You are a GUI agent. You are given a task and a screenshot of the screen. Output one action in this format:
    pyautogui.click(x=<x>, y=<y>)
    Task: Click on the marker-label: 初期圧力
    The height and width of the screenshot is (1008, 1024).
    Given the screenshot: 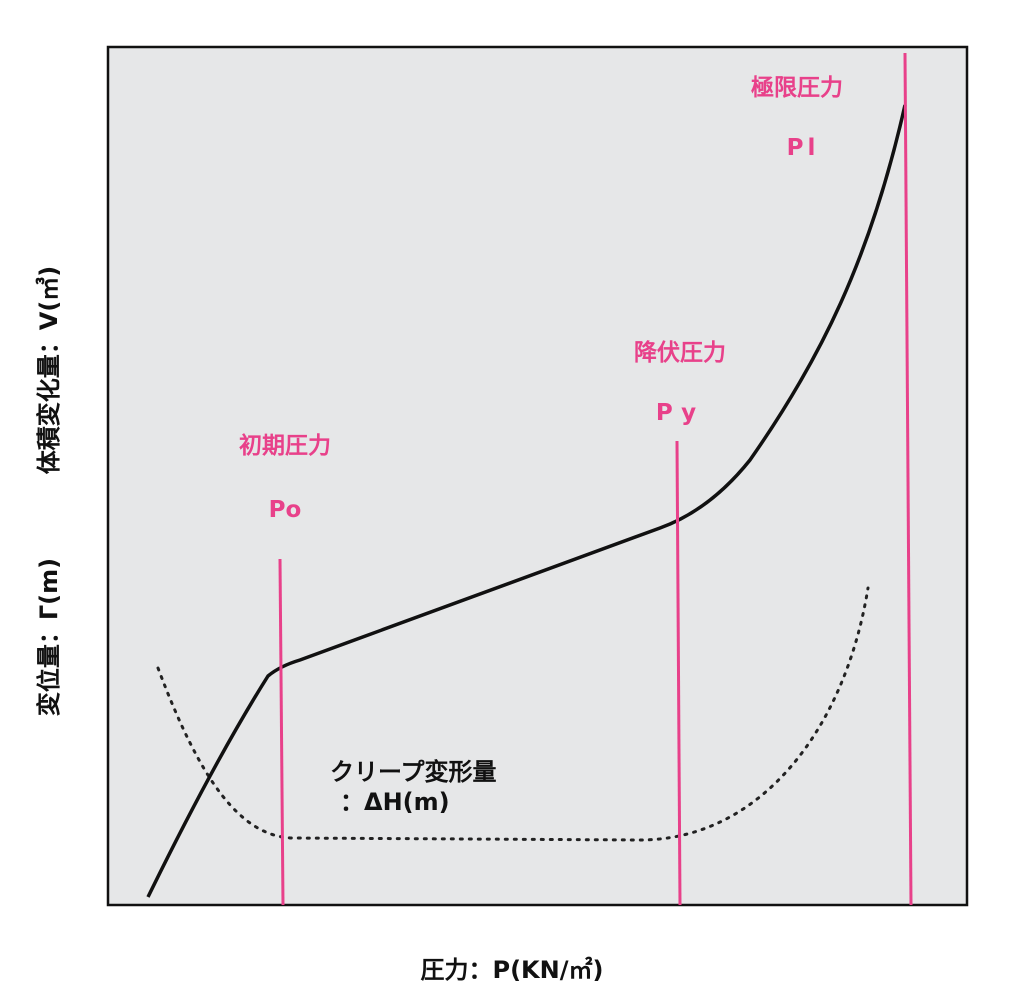 What is the action you would take?
    pyautogui.click(x=285, y=445)
    